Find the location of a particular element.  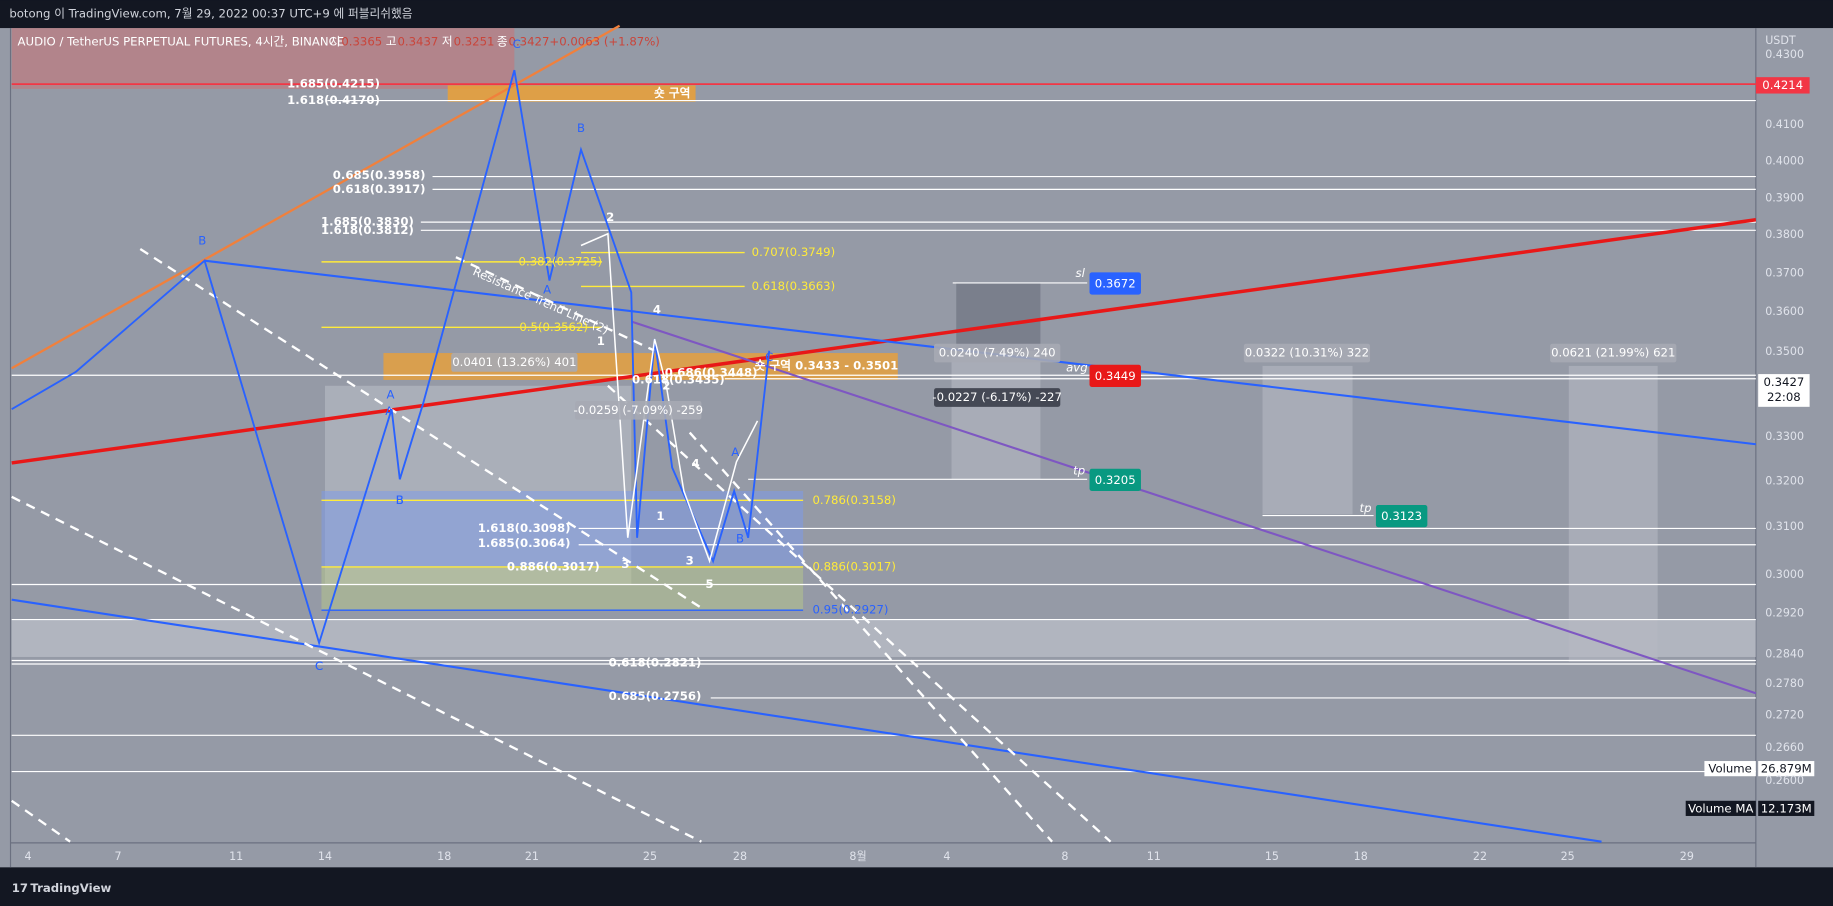

fib-label: 1.685(0.3064) is located at coordinates (524, 543).